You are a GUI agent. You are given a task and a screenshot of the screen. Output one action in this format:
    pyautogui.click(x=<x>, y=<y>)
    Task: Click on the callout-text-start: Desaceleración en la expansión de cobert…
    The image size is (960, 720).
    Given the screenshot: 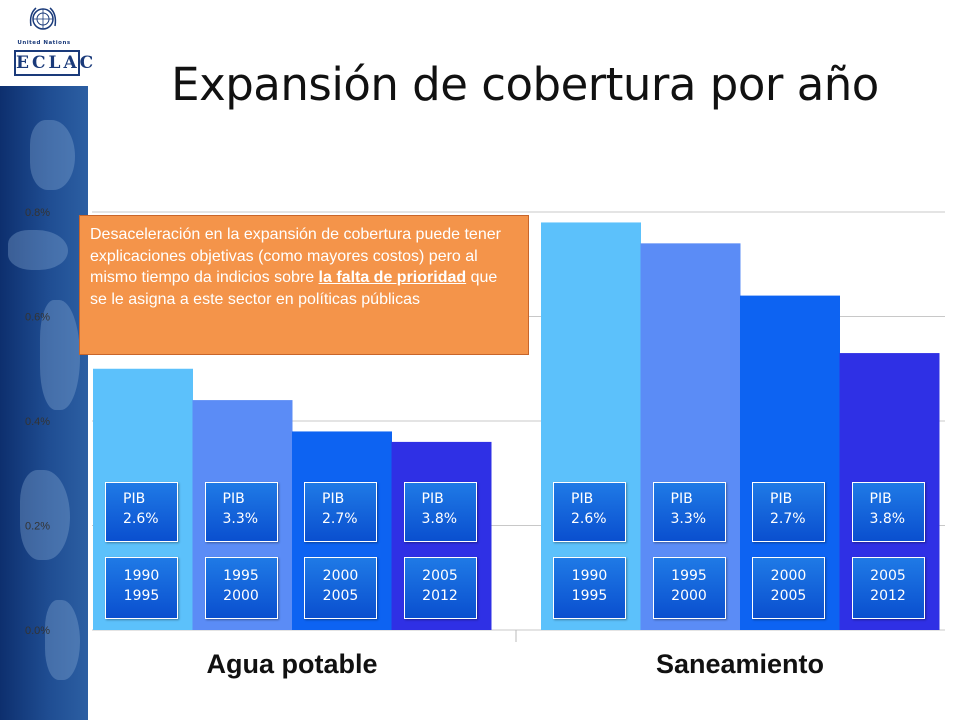 What is the action you would take?
    pyautogui.click(x=295, y=256)
    